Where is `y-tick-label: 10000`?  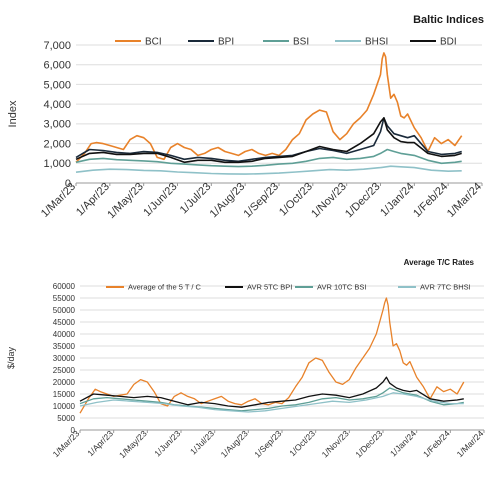 y-tick-label: 10000 is located at coordinates (64, 406).